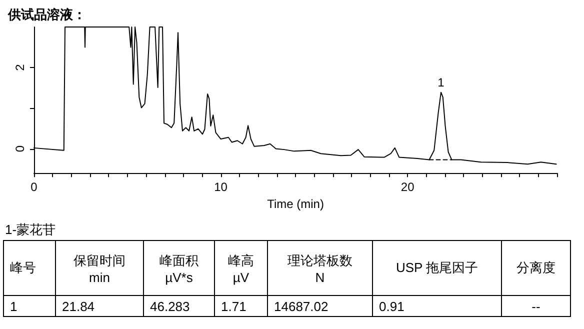  What do you see at coordinates (20, 67) in the screenshot?
I see `y-tick-label: 2` at bounding box center [20, 67].